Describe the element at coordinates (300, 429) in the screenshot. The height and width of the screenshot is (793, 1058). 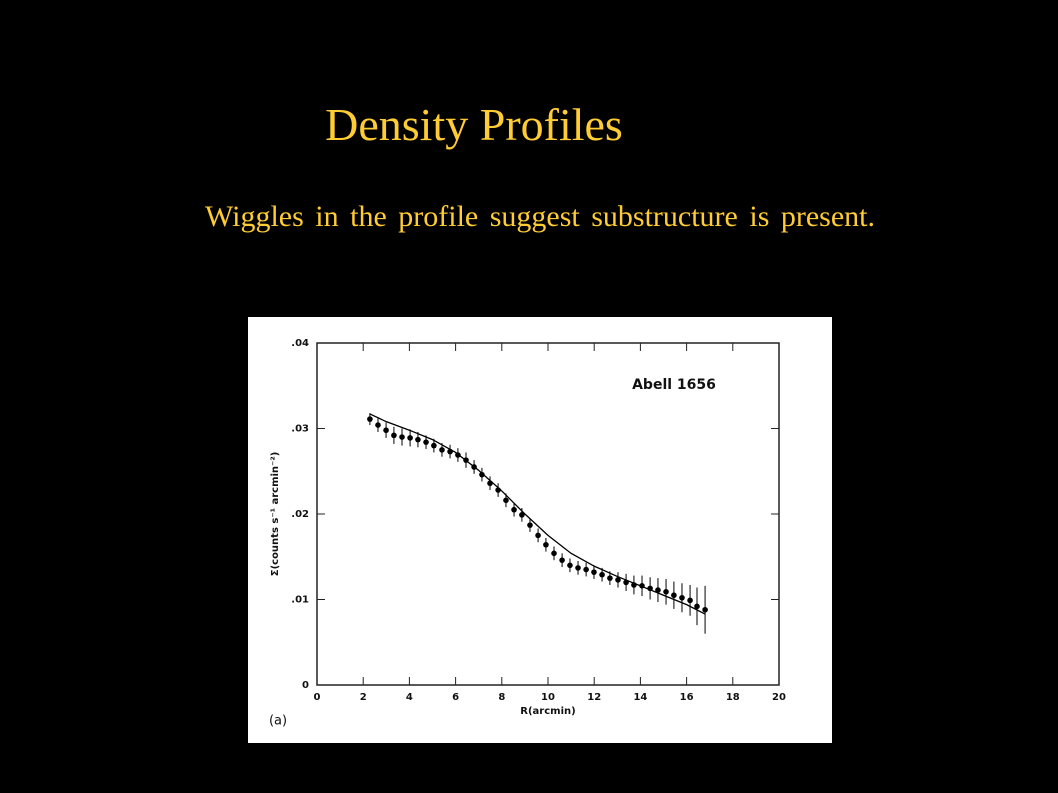
I see `y-tick-label: .03` at that location.